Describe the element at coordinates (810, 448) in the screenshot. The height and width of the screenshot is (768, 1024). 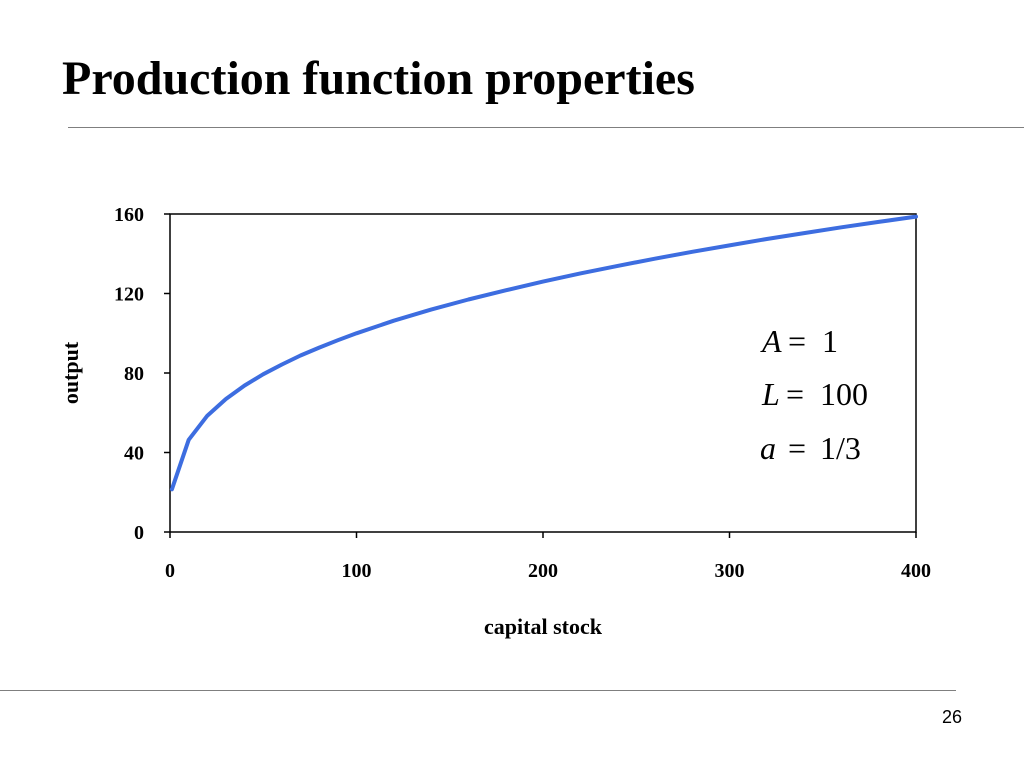
I see `param-a: a = 1/3` at that location.